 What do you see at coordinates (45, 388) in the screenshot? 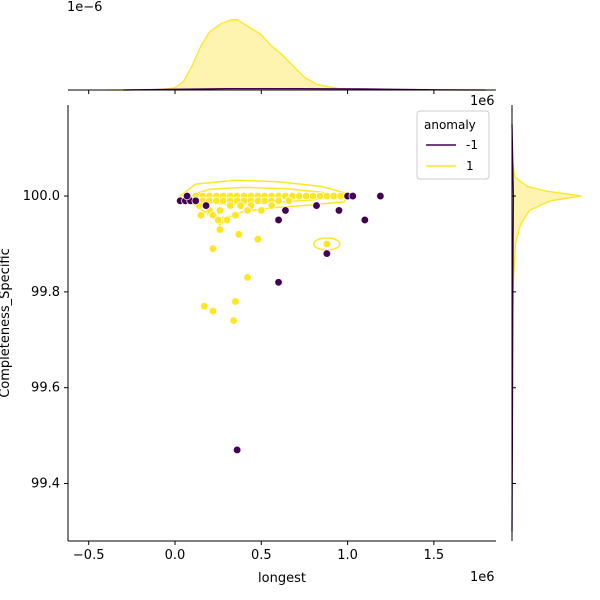
I see `y-tick-label: 99.6` at bounding box center [45, 388].